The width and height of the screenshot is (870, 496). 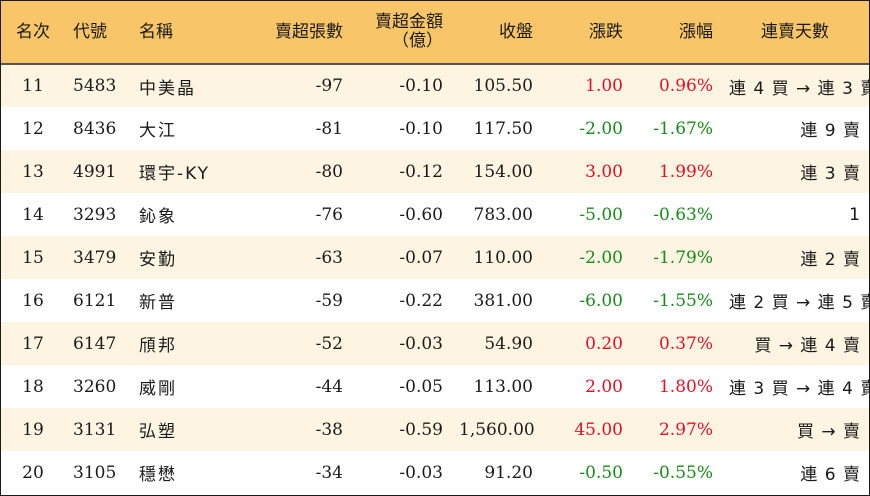 What do you see at coordinates (33, 128) in the screenshot?
I see `rank-cell: 12` at bounding box center [33, 128].